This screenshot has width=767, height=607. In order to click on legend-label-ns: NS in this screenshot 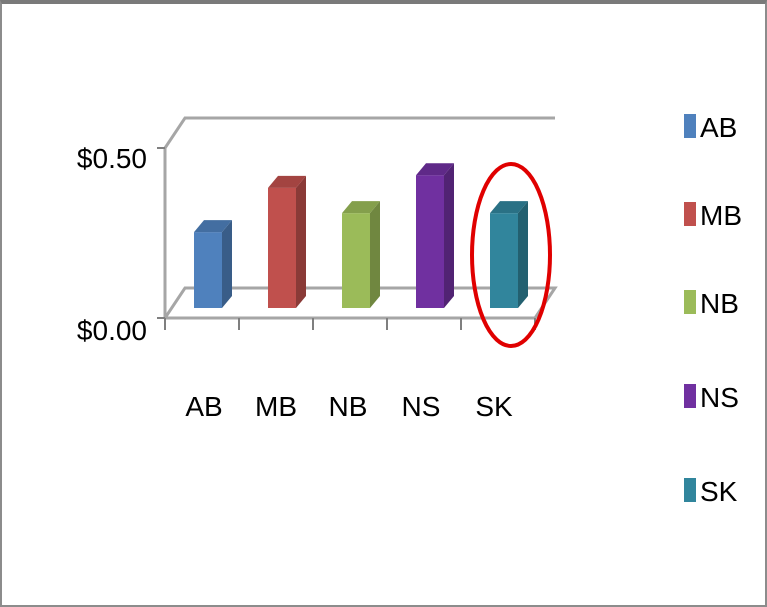, I will do `click(719, 397)`.